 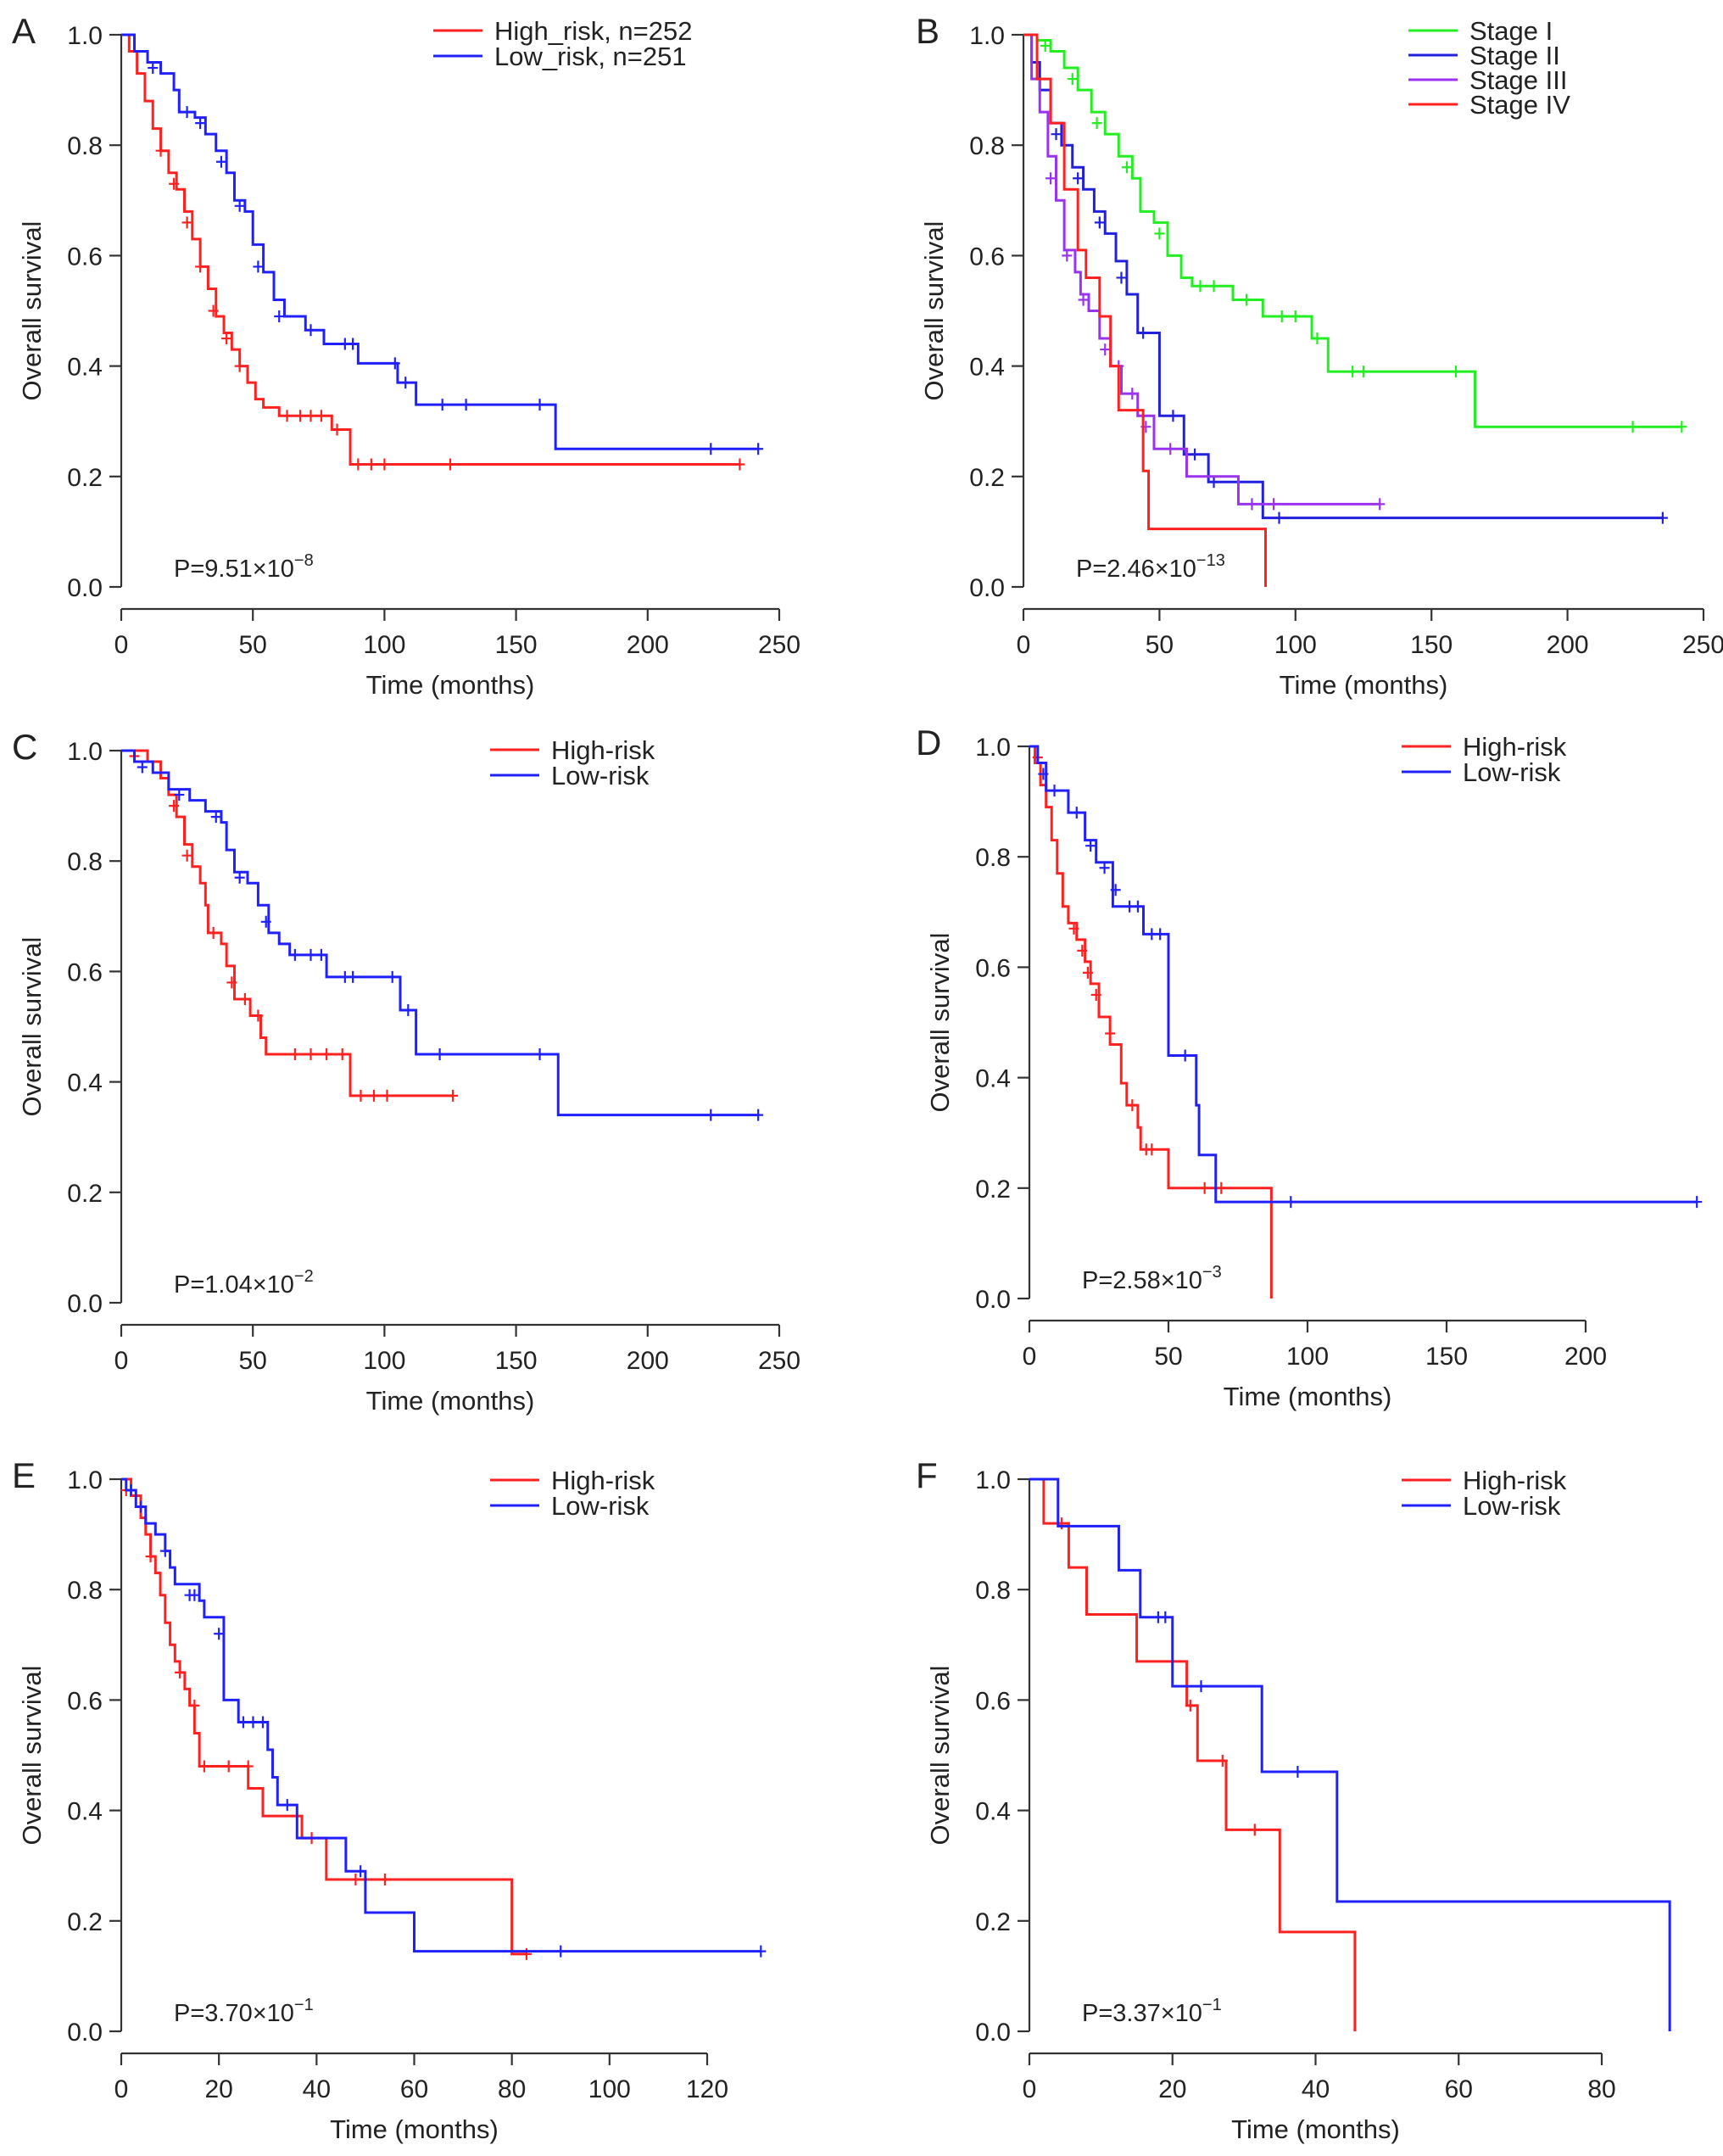 What do you see at coordinates (1518, 80) in the screenshot?
I see `legend-label: Stage III` at bounding box center [1518, 80].